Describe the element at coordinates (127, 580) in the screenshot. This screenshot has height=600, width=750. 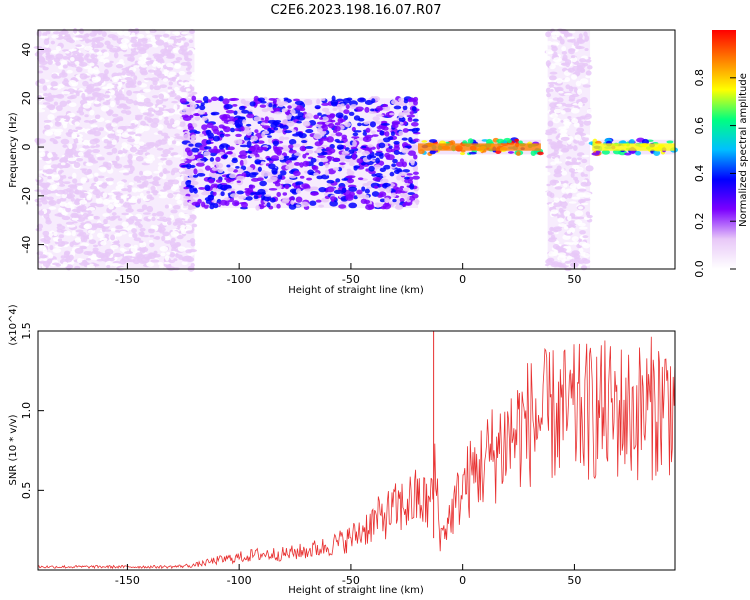
I see `x-tick-label: -150` at that location.